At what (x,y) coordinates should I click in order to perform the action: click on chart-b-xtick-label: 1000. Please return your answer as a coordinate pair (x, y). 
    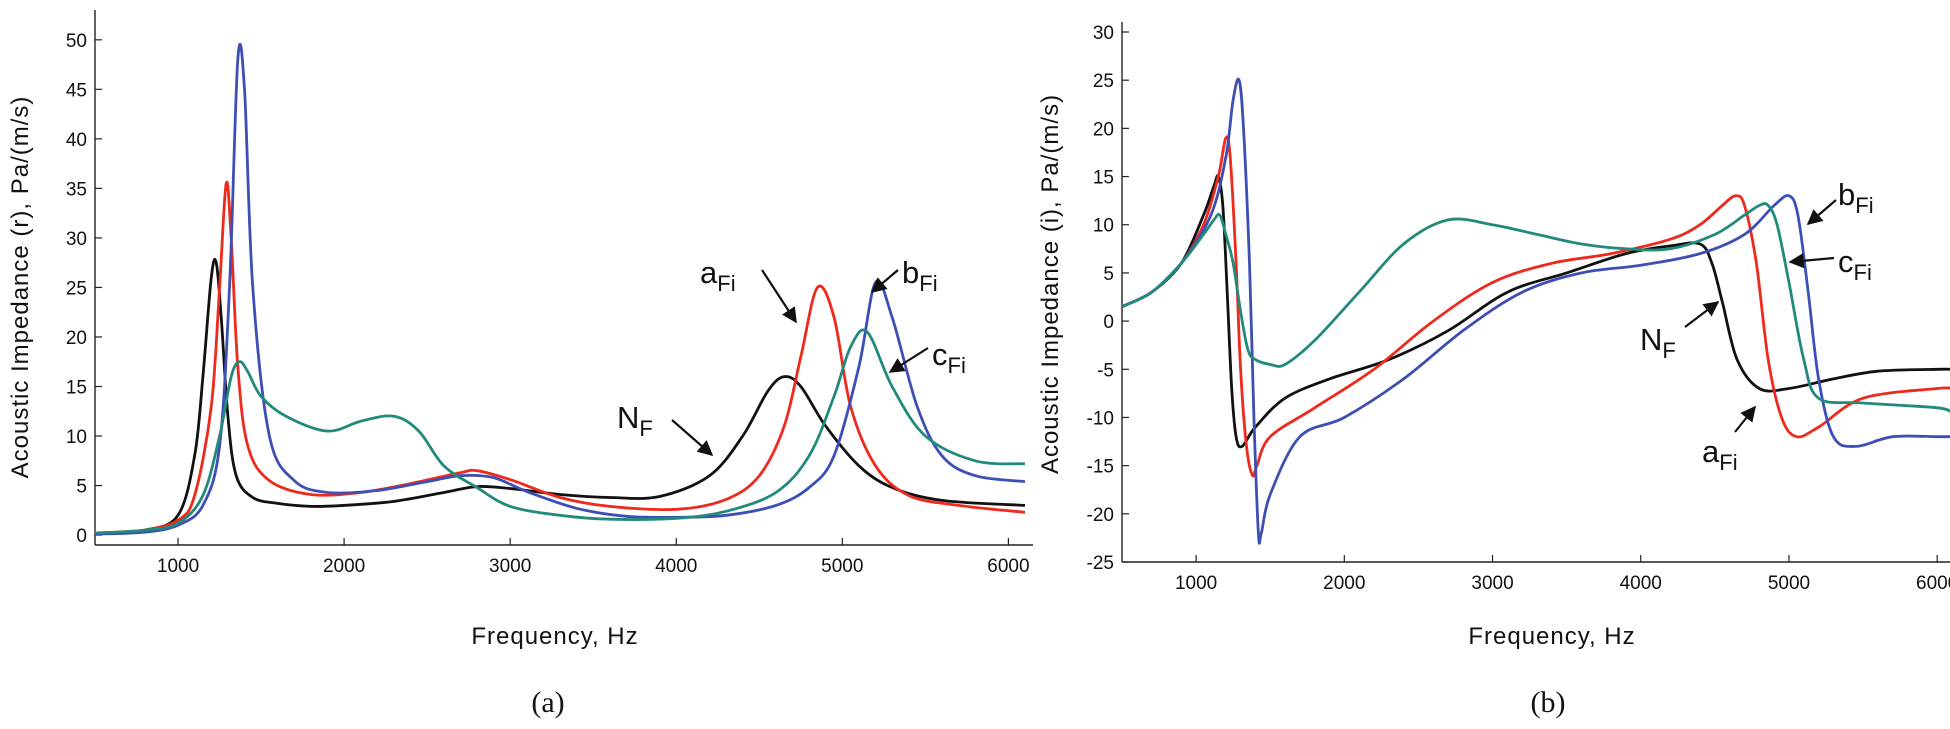
    Looking at the image, I should click on (1196, 583).